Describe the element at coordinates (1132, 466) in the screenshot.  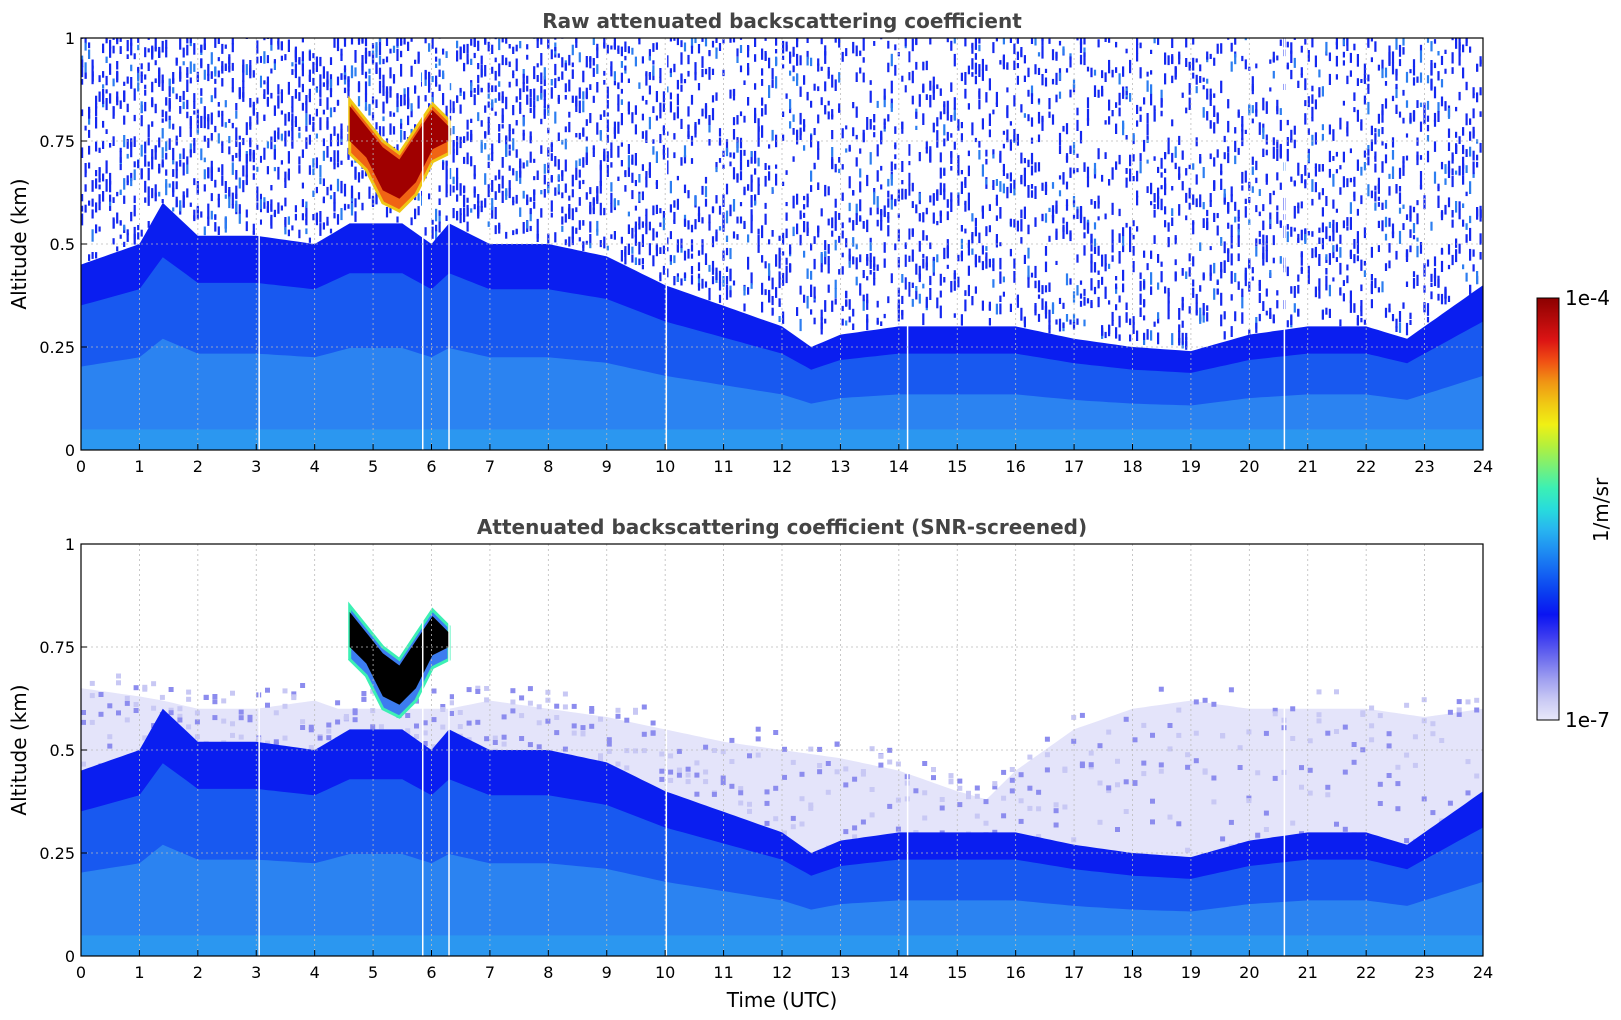
I see `x-tick-label: 18` at that location.